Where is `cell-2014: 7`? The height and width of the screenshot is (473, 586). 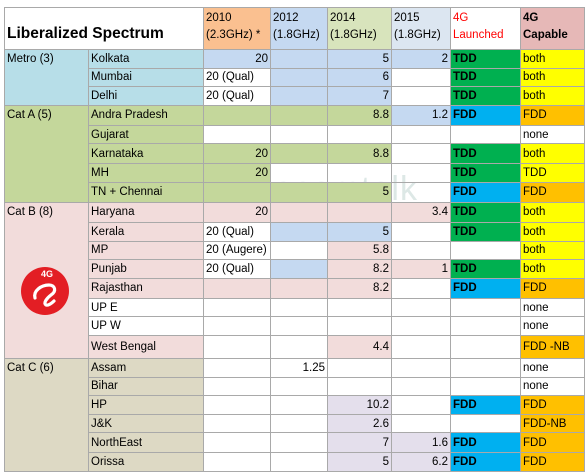
cell-2014: 7 is located at coordinates (359, 96).